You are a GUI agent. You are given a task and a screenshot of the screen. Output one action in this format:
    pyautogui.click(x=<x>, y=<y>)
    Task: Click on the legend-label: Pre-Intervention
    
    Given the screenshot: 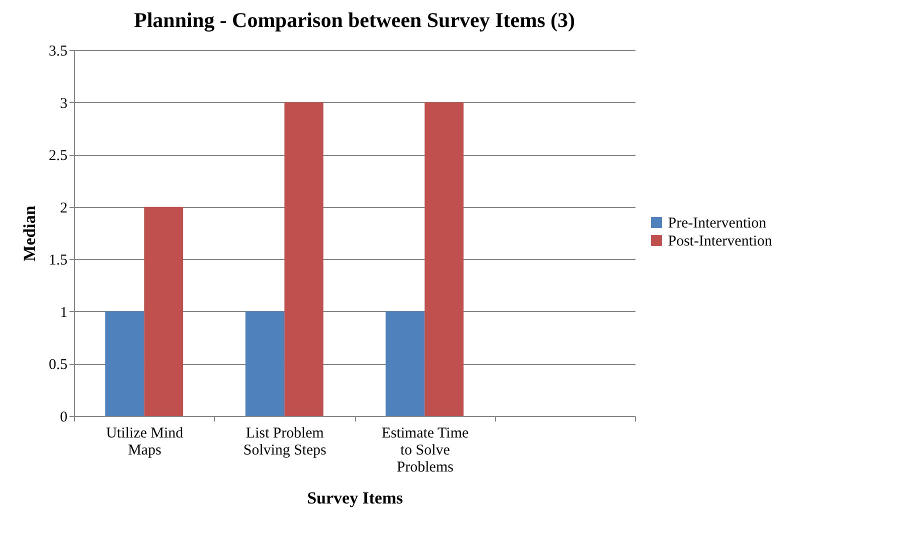 What is the action you would take?
    pyautogui.click(x=717, y=224)
    